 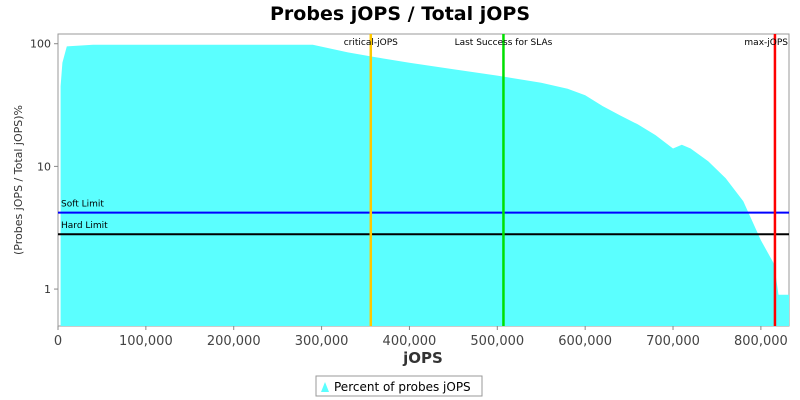 What do you see at coordinates (58, 341) in the screenshot?
I see `x-tick-label-0: 0` at bounding box center [58, 341].